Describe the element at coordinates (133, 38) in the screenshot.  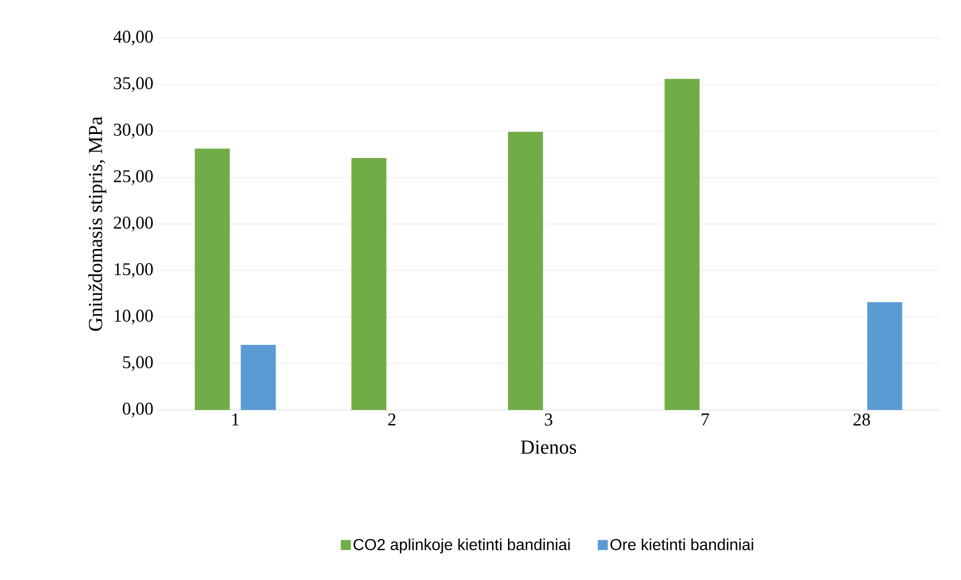
I see `y-tick-label: 40,00` at that location.